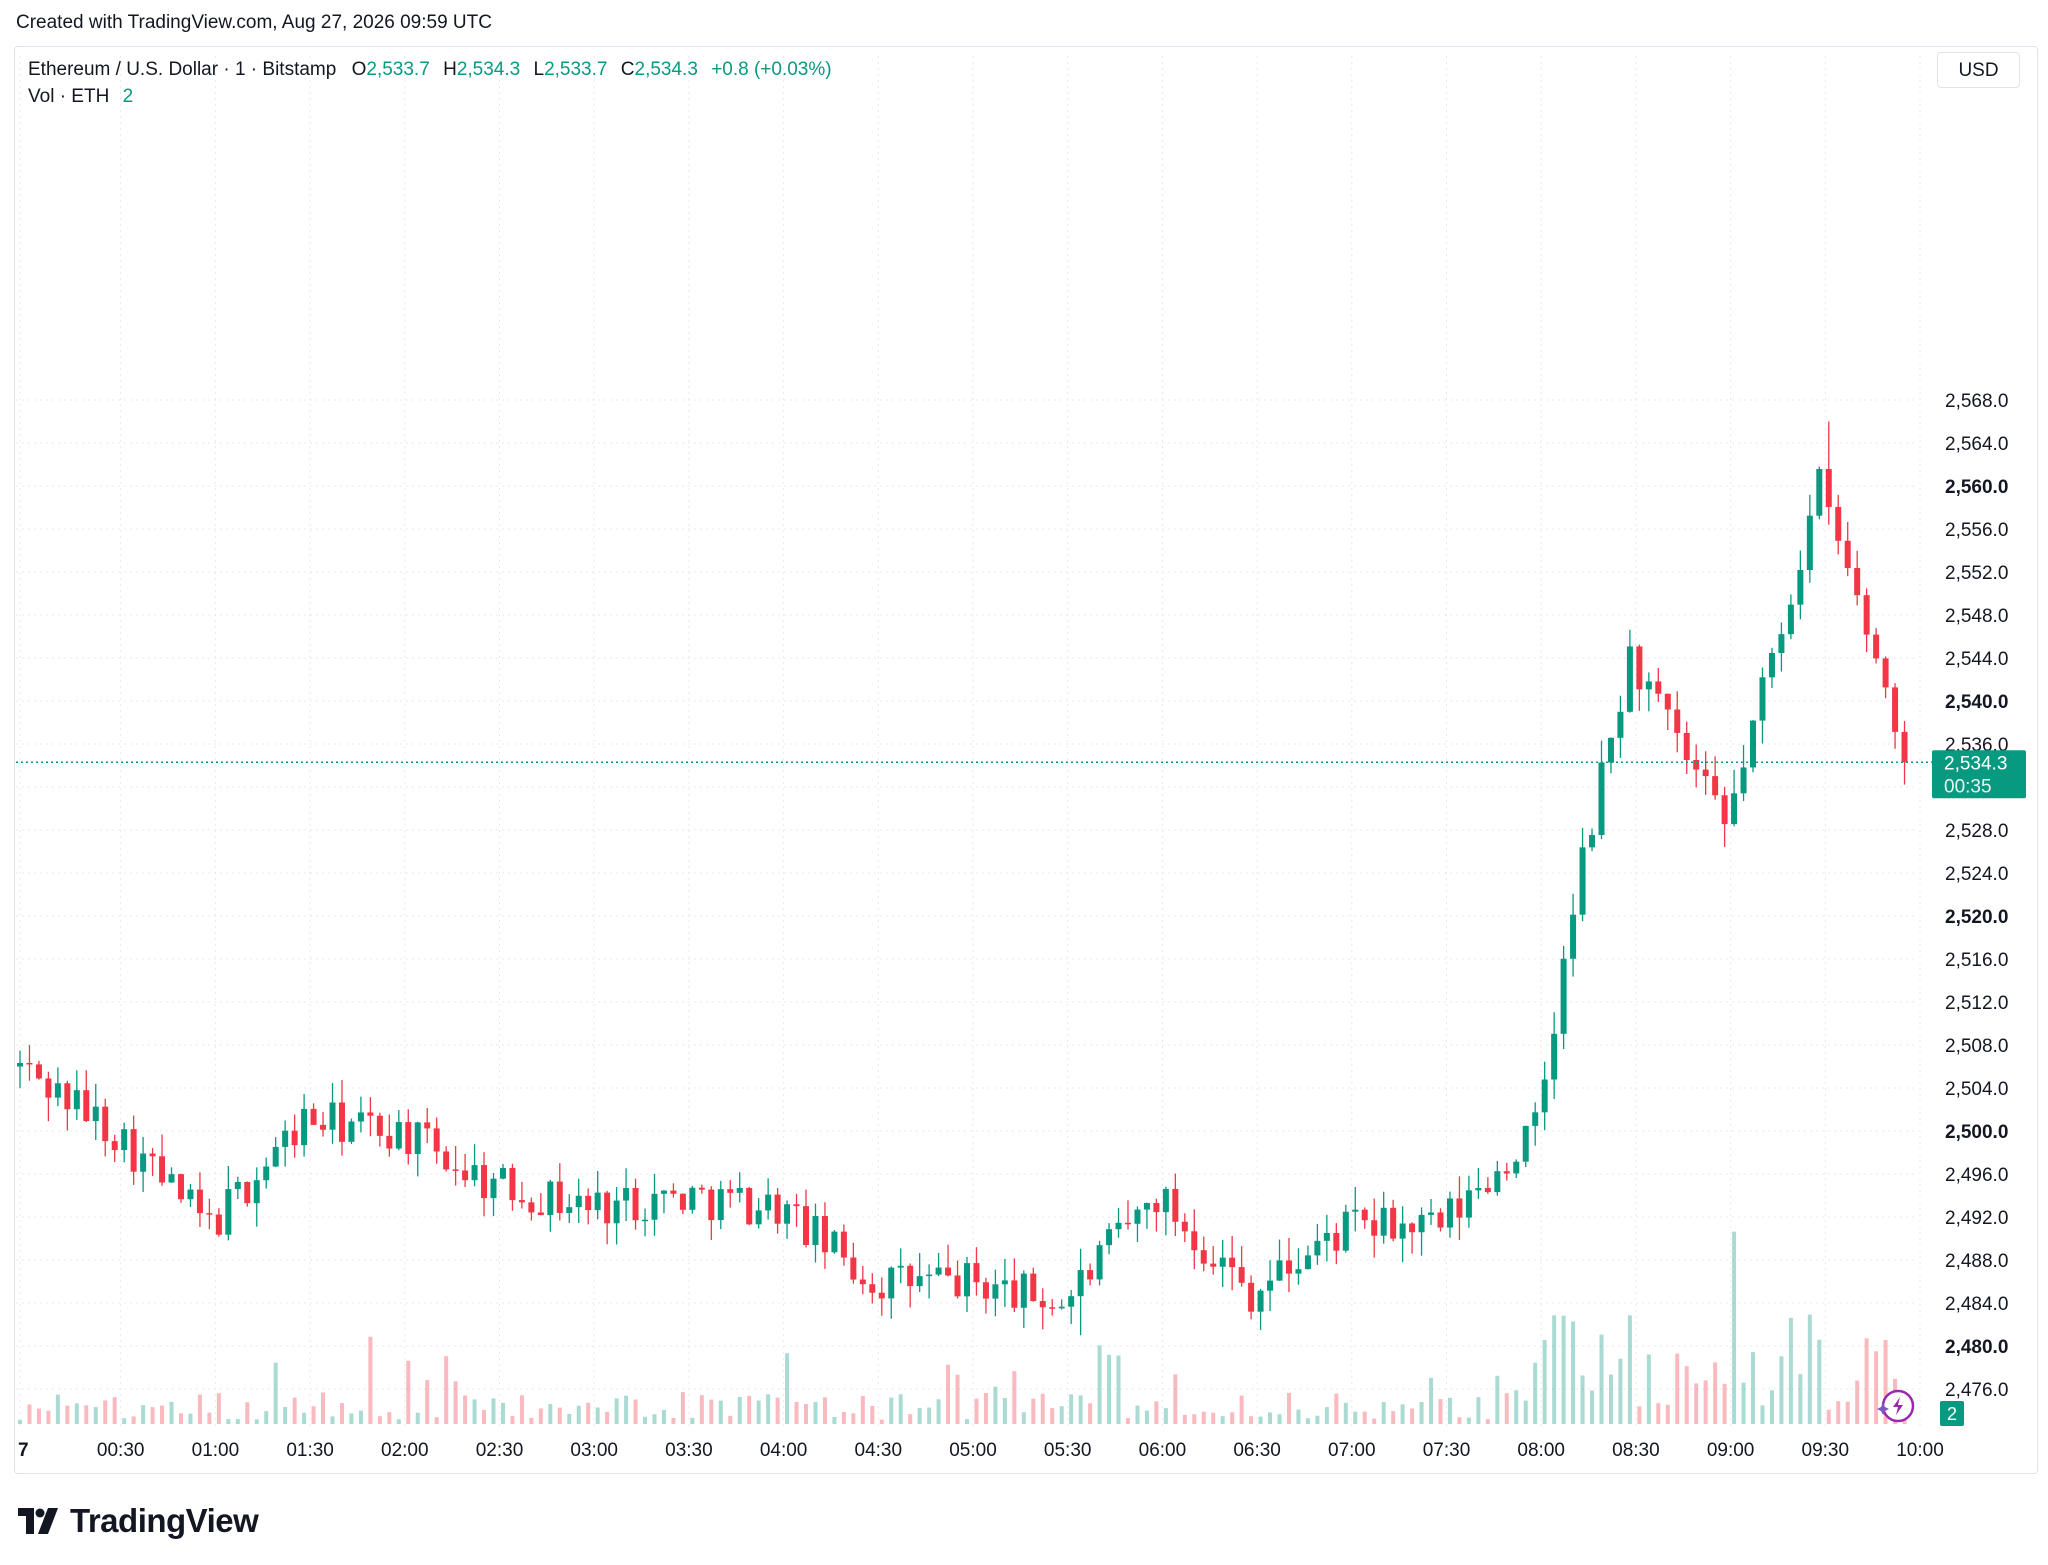 The width and height of the screenshot is (2048, 1565). I want to click on y-tick-label: 2,512.0, so click(1976, 1003).